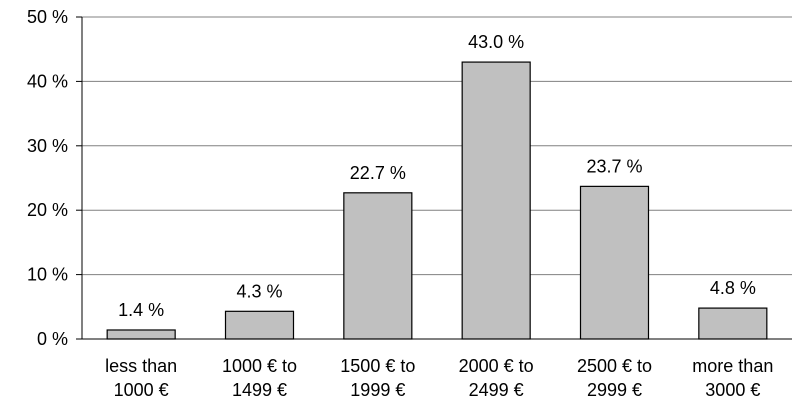 Image resolution: width=800 pixels, height=406 pixels. What do you see at coordinates (496, 390) in the screenshot?
I see `category-label: 2499 €` at bounding box center [496, 390].